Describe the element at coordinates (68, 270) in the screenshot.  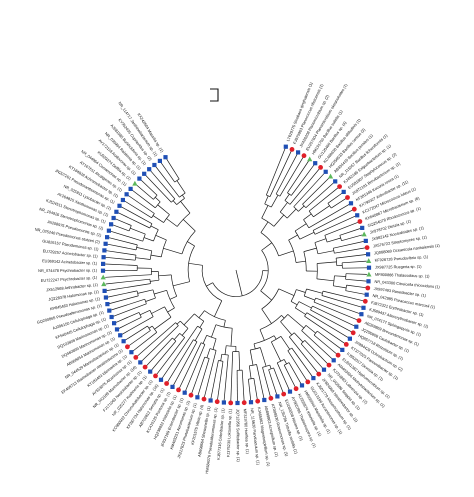
I see `leaf-label: NR_074478 Psychrobacter sp. (1)` at that location.